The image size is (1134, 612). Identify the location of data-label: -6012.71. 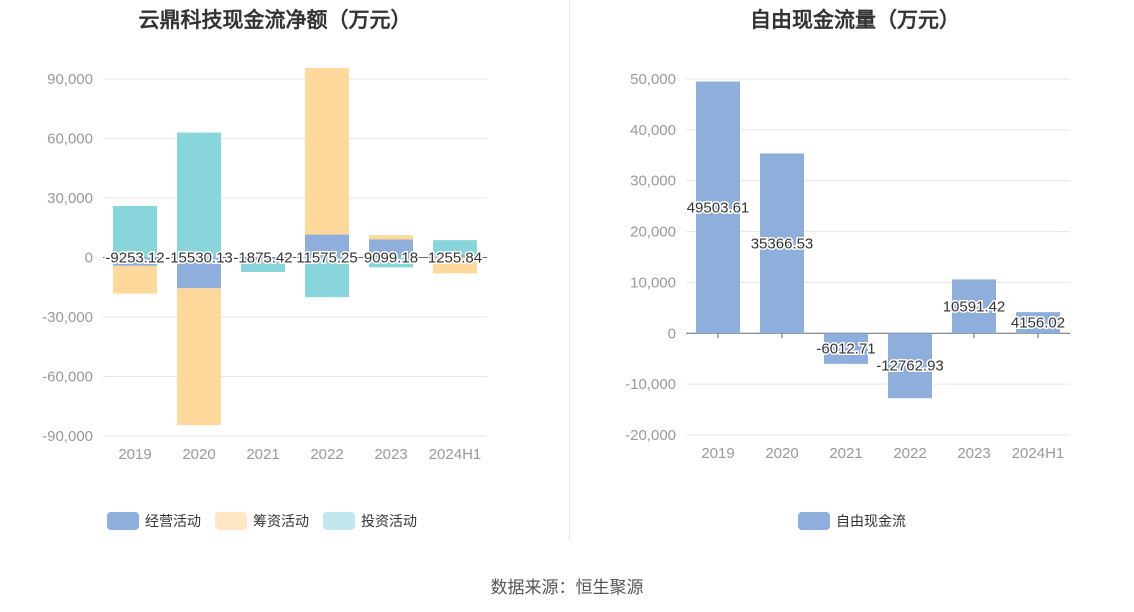
(845, 349).